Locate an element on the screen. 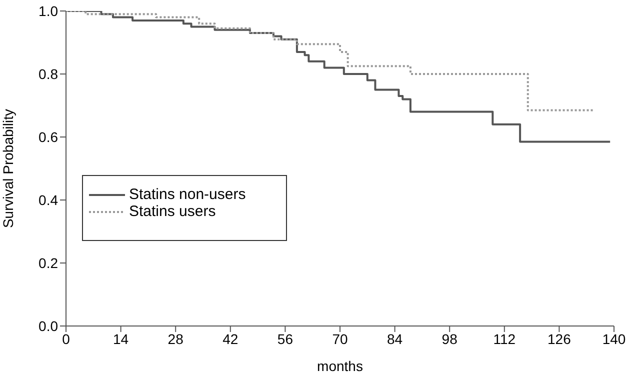 The image size is (639, 391). y-tick-label: 1.0 is located at coordinates (48, 10).